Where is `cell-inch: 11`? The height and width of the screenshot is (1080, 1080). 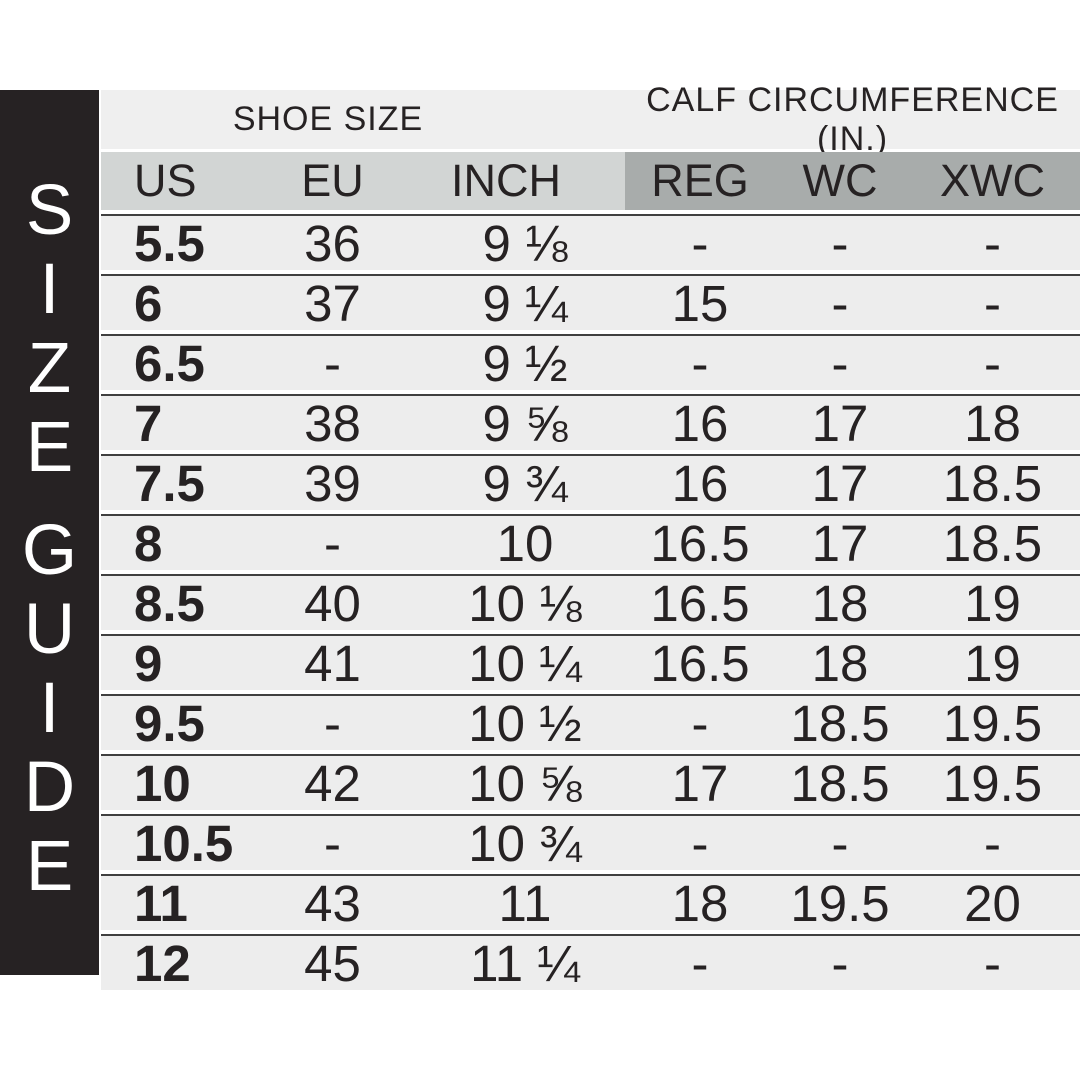 cell-inch: 11 is located at coordinates (525, 903).